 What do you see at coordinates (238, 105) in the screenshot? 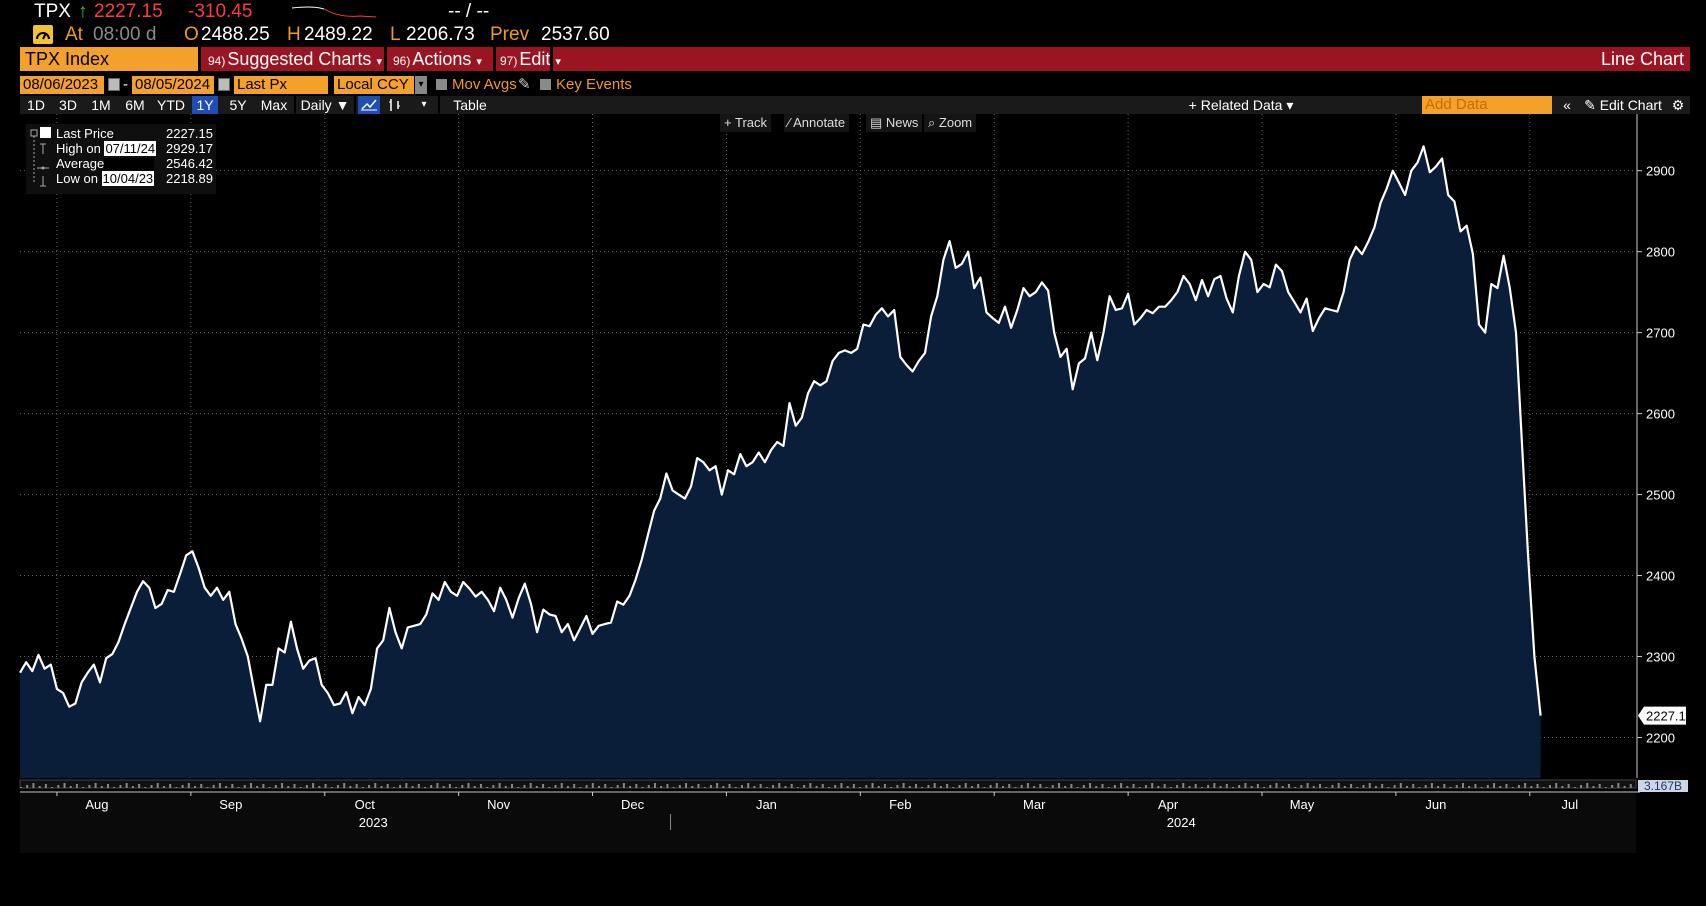
I see `range-5y-button: 5Y` at bounding box center [238, 105].